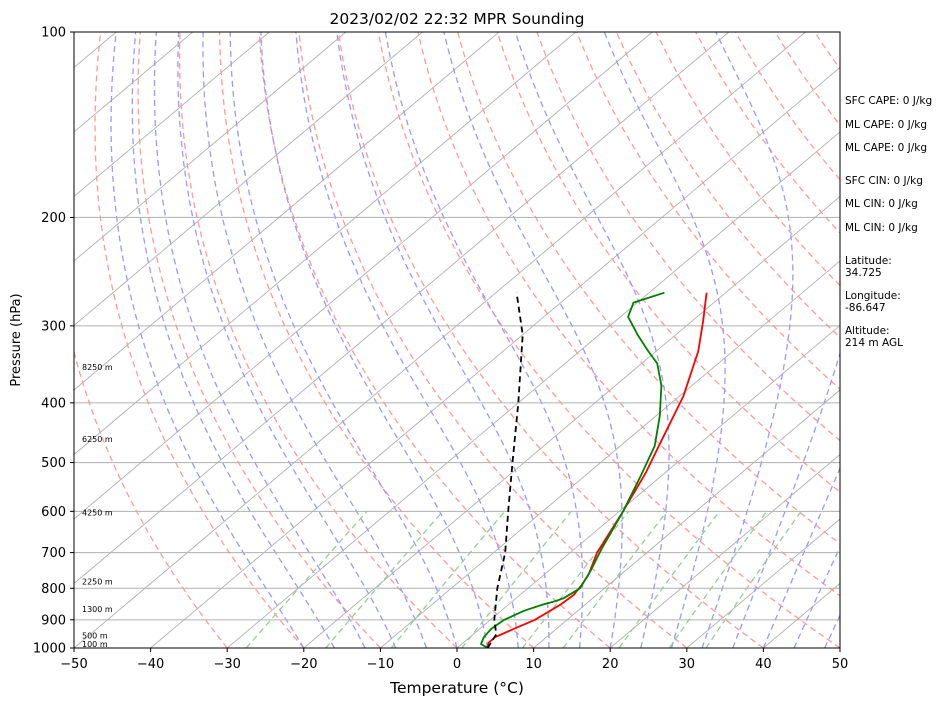  I want to click on altitude-label: Altitude: 214 m AGL, so click(874, 337).